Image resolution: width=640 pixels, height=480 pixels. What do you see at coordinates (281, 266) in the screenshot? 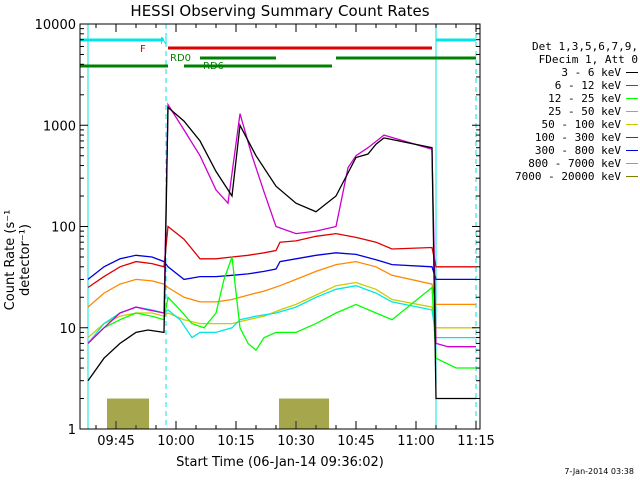
I see `series-300-800-kev` at bounding box center [281, 266].